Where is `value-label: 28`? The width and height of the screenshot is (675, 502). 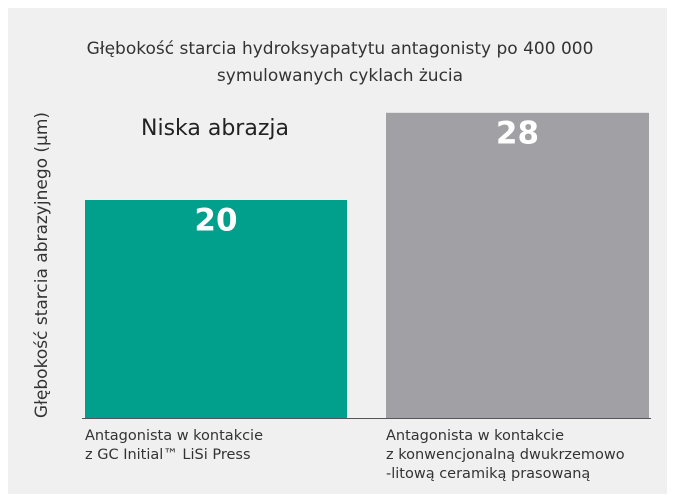
value-label: 28 is located at coordinates (517, 133).